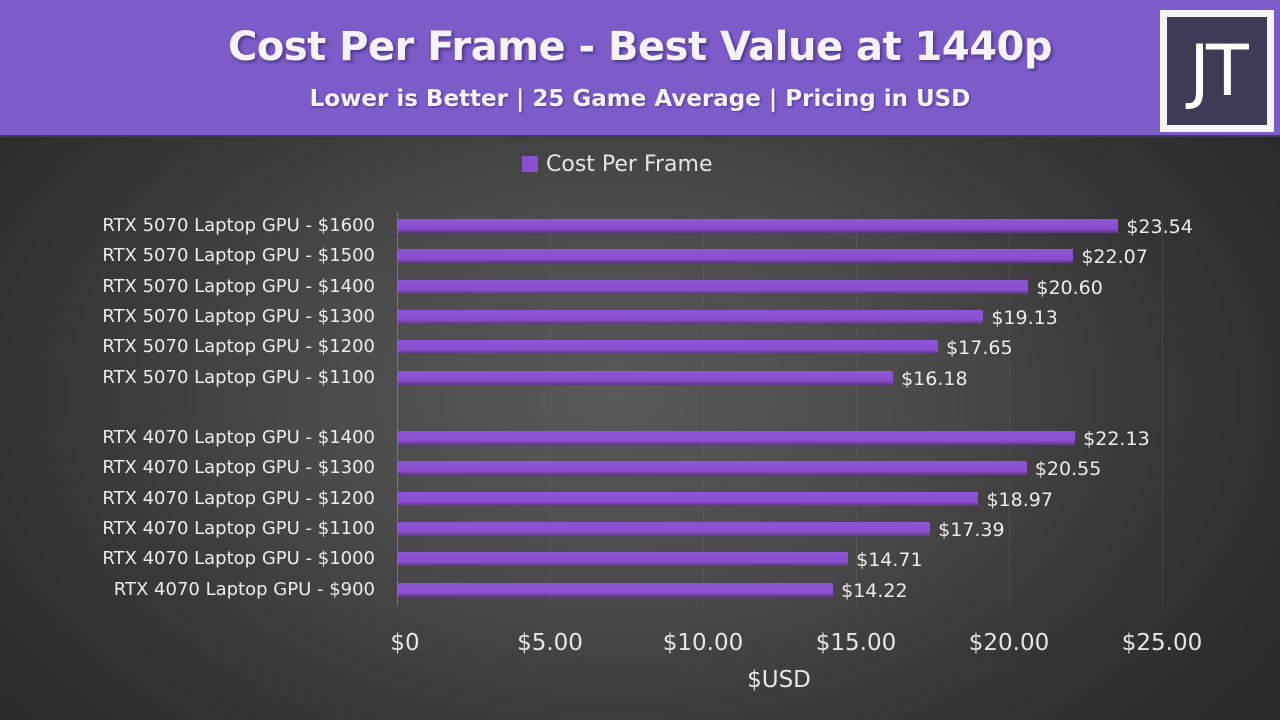  Describe the element at coordinates (238, 316) in the screenshot. I see `category-label: RTX 5070 Laptop GPU - $1300` at that location.